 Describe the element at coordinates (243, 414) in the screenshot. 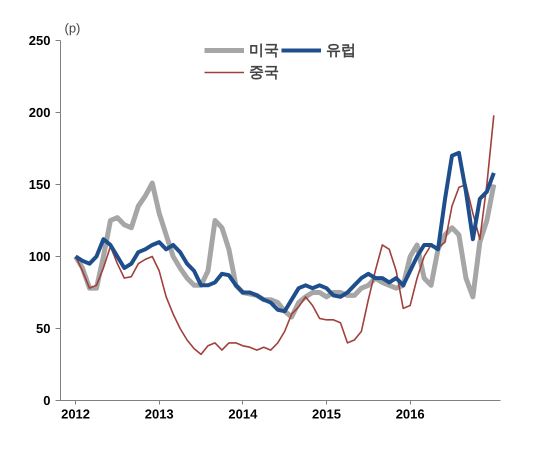

I see `x-tick-label: 2014` at that location.